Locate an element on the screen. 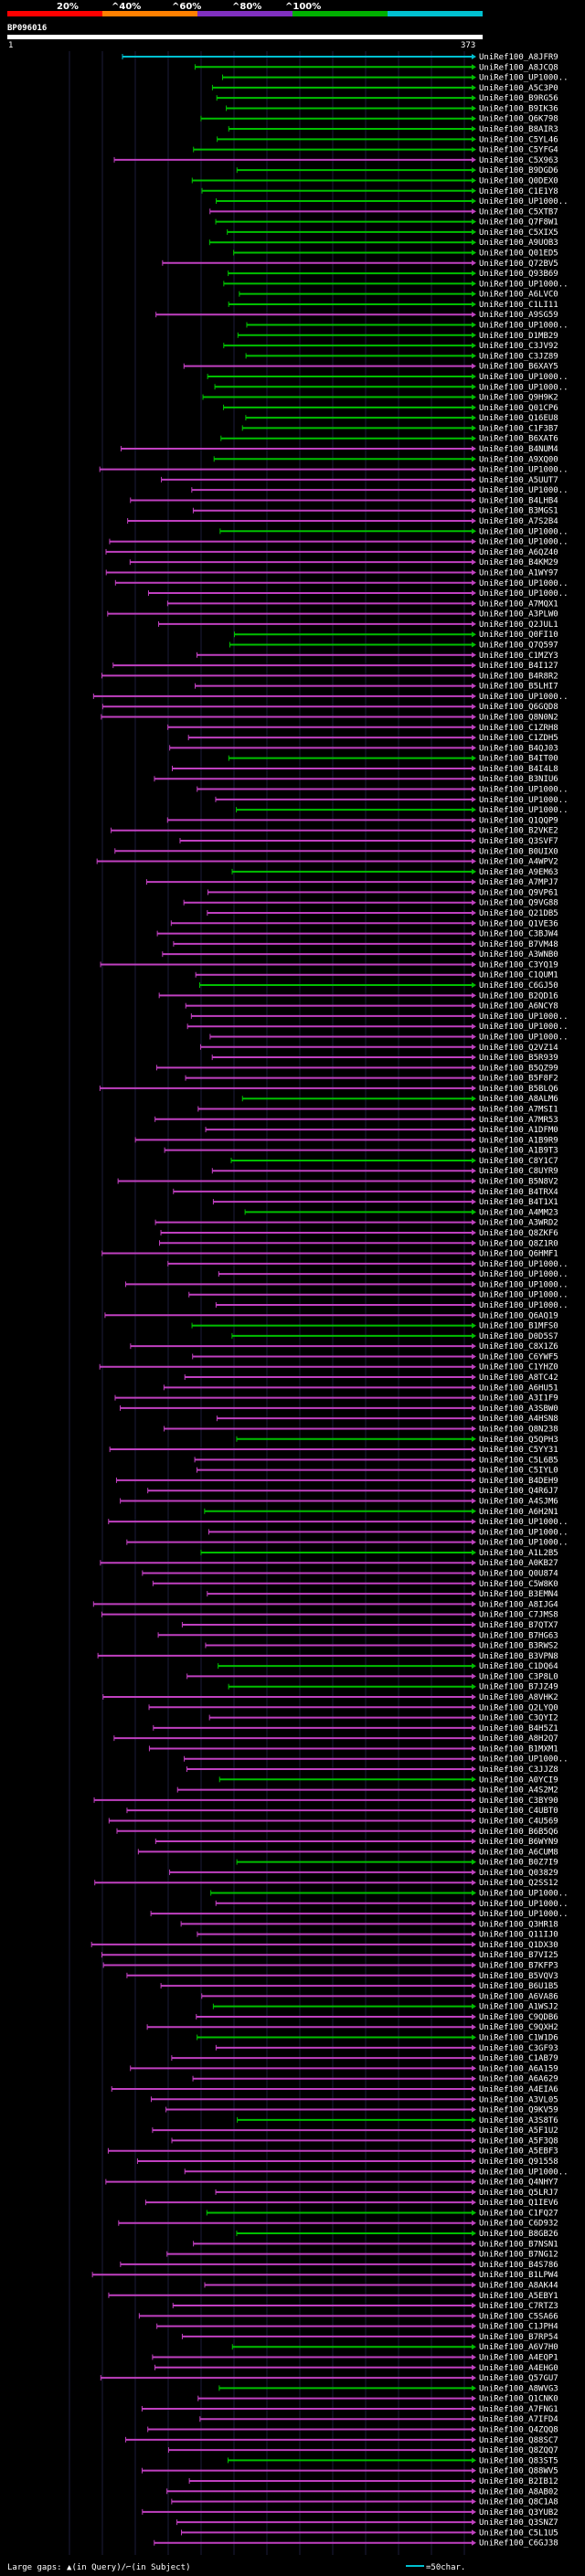  hit-label: UniRef100_Q0DEX0 is located at coordinates (518, 181).